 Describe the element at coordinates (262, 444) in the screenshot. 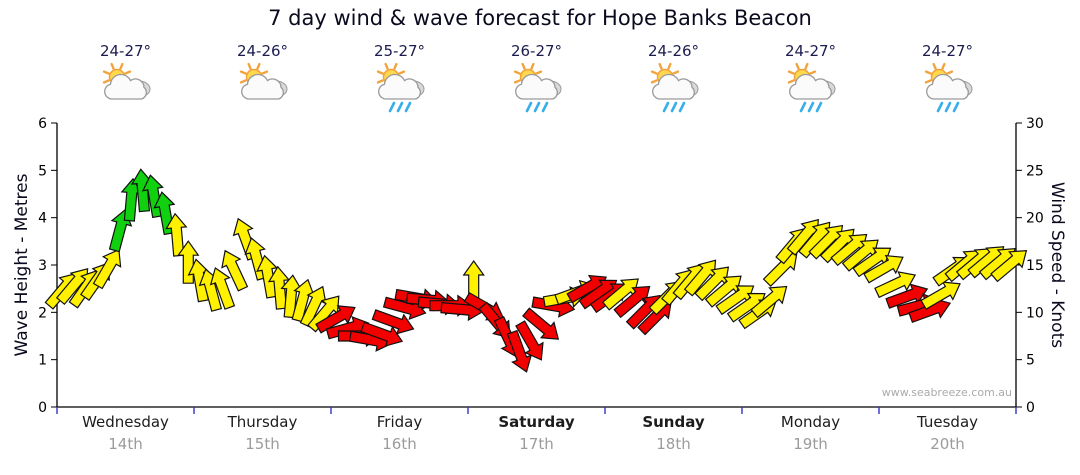

I see `day-date: 15th` at that location.